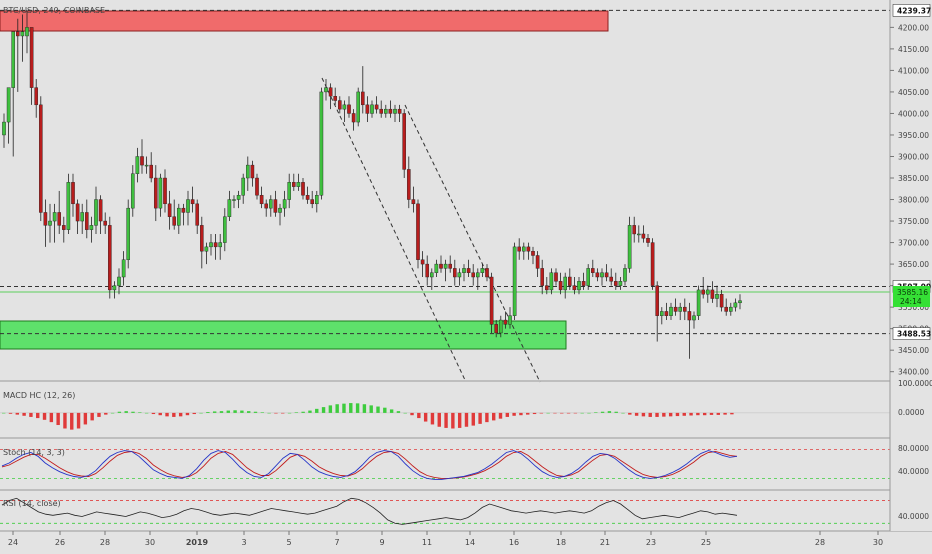 This screenshot has width=932, height=554. I want to click on rsi-tick-40: 40.0000, so click(913, 516).